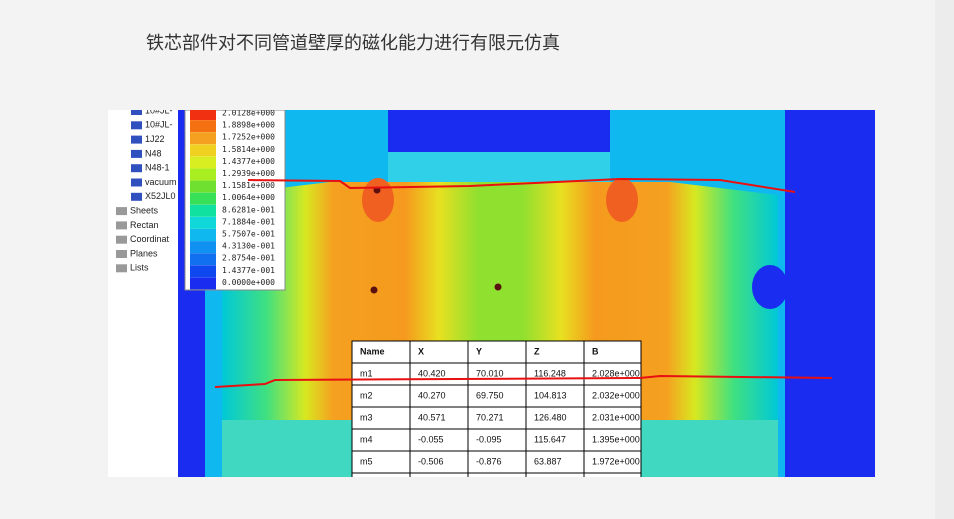  What do you see at coordinates (248, 125) in the screenshot?
I see `legend-label: 1.8898e+000` at bounding box center [248, 125].